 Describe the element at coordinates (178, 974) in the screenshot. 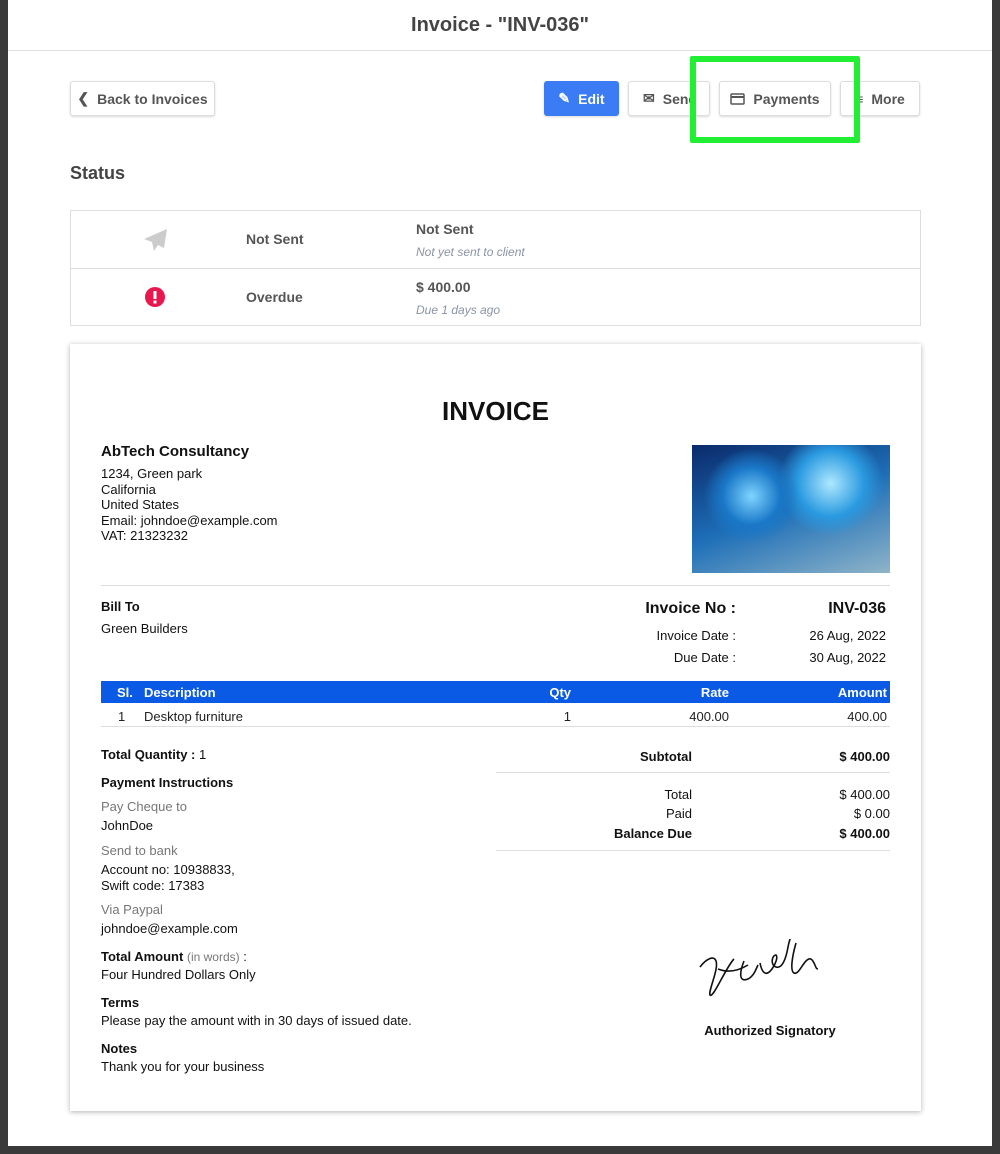

I see `amount-words-value: Four Hundred Dollars Only` at that location.